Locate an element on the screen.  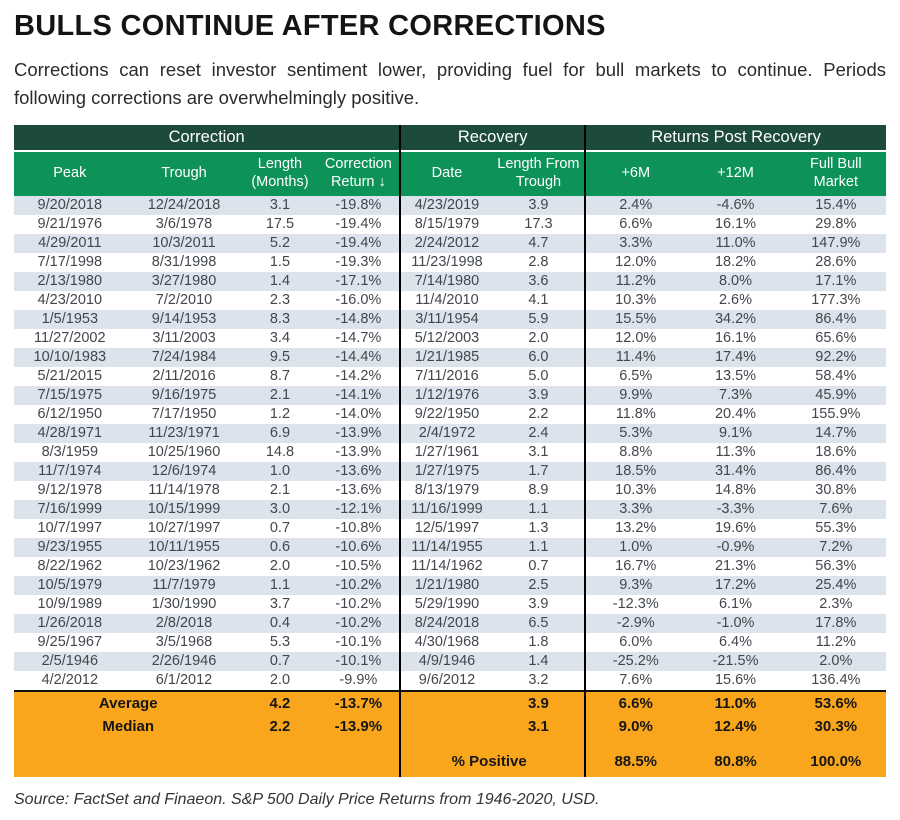
table-cell: 18.5% is located at coordinates (635, 471).